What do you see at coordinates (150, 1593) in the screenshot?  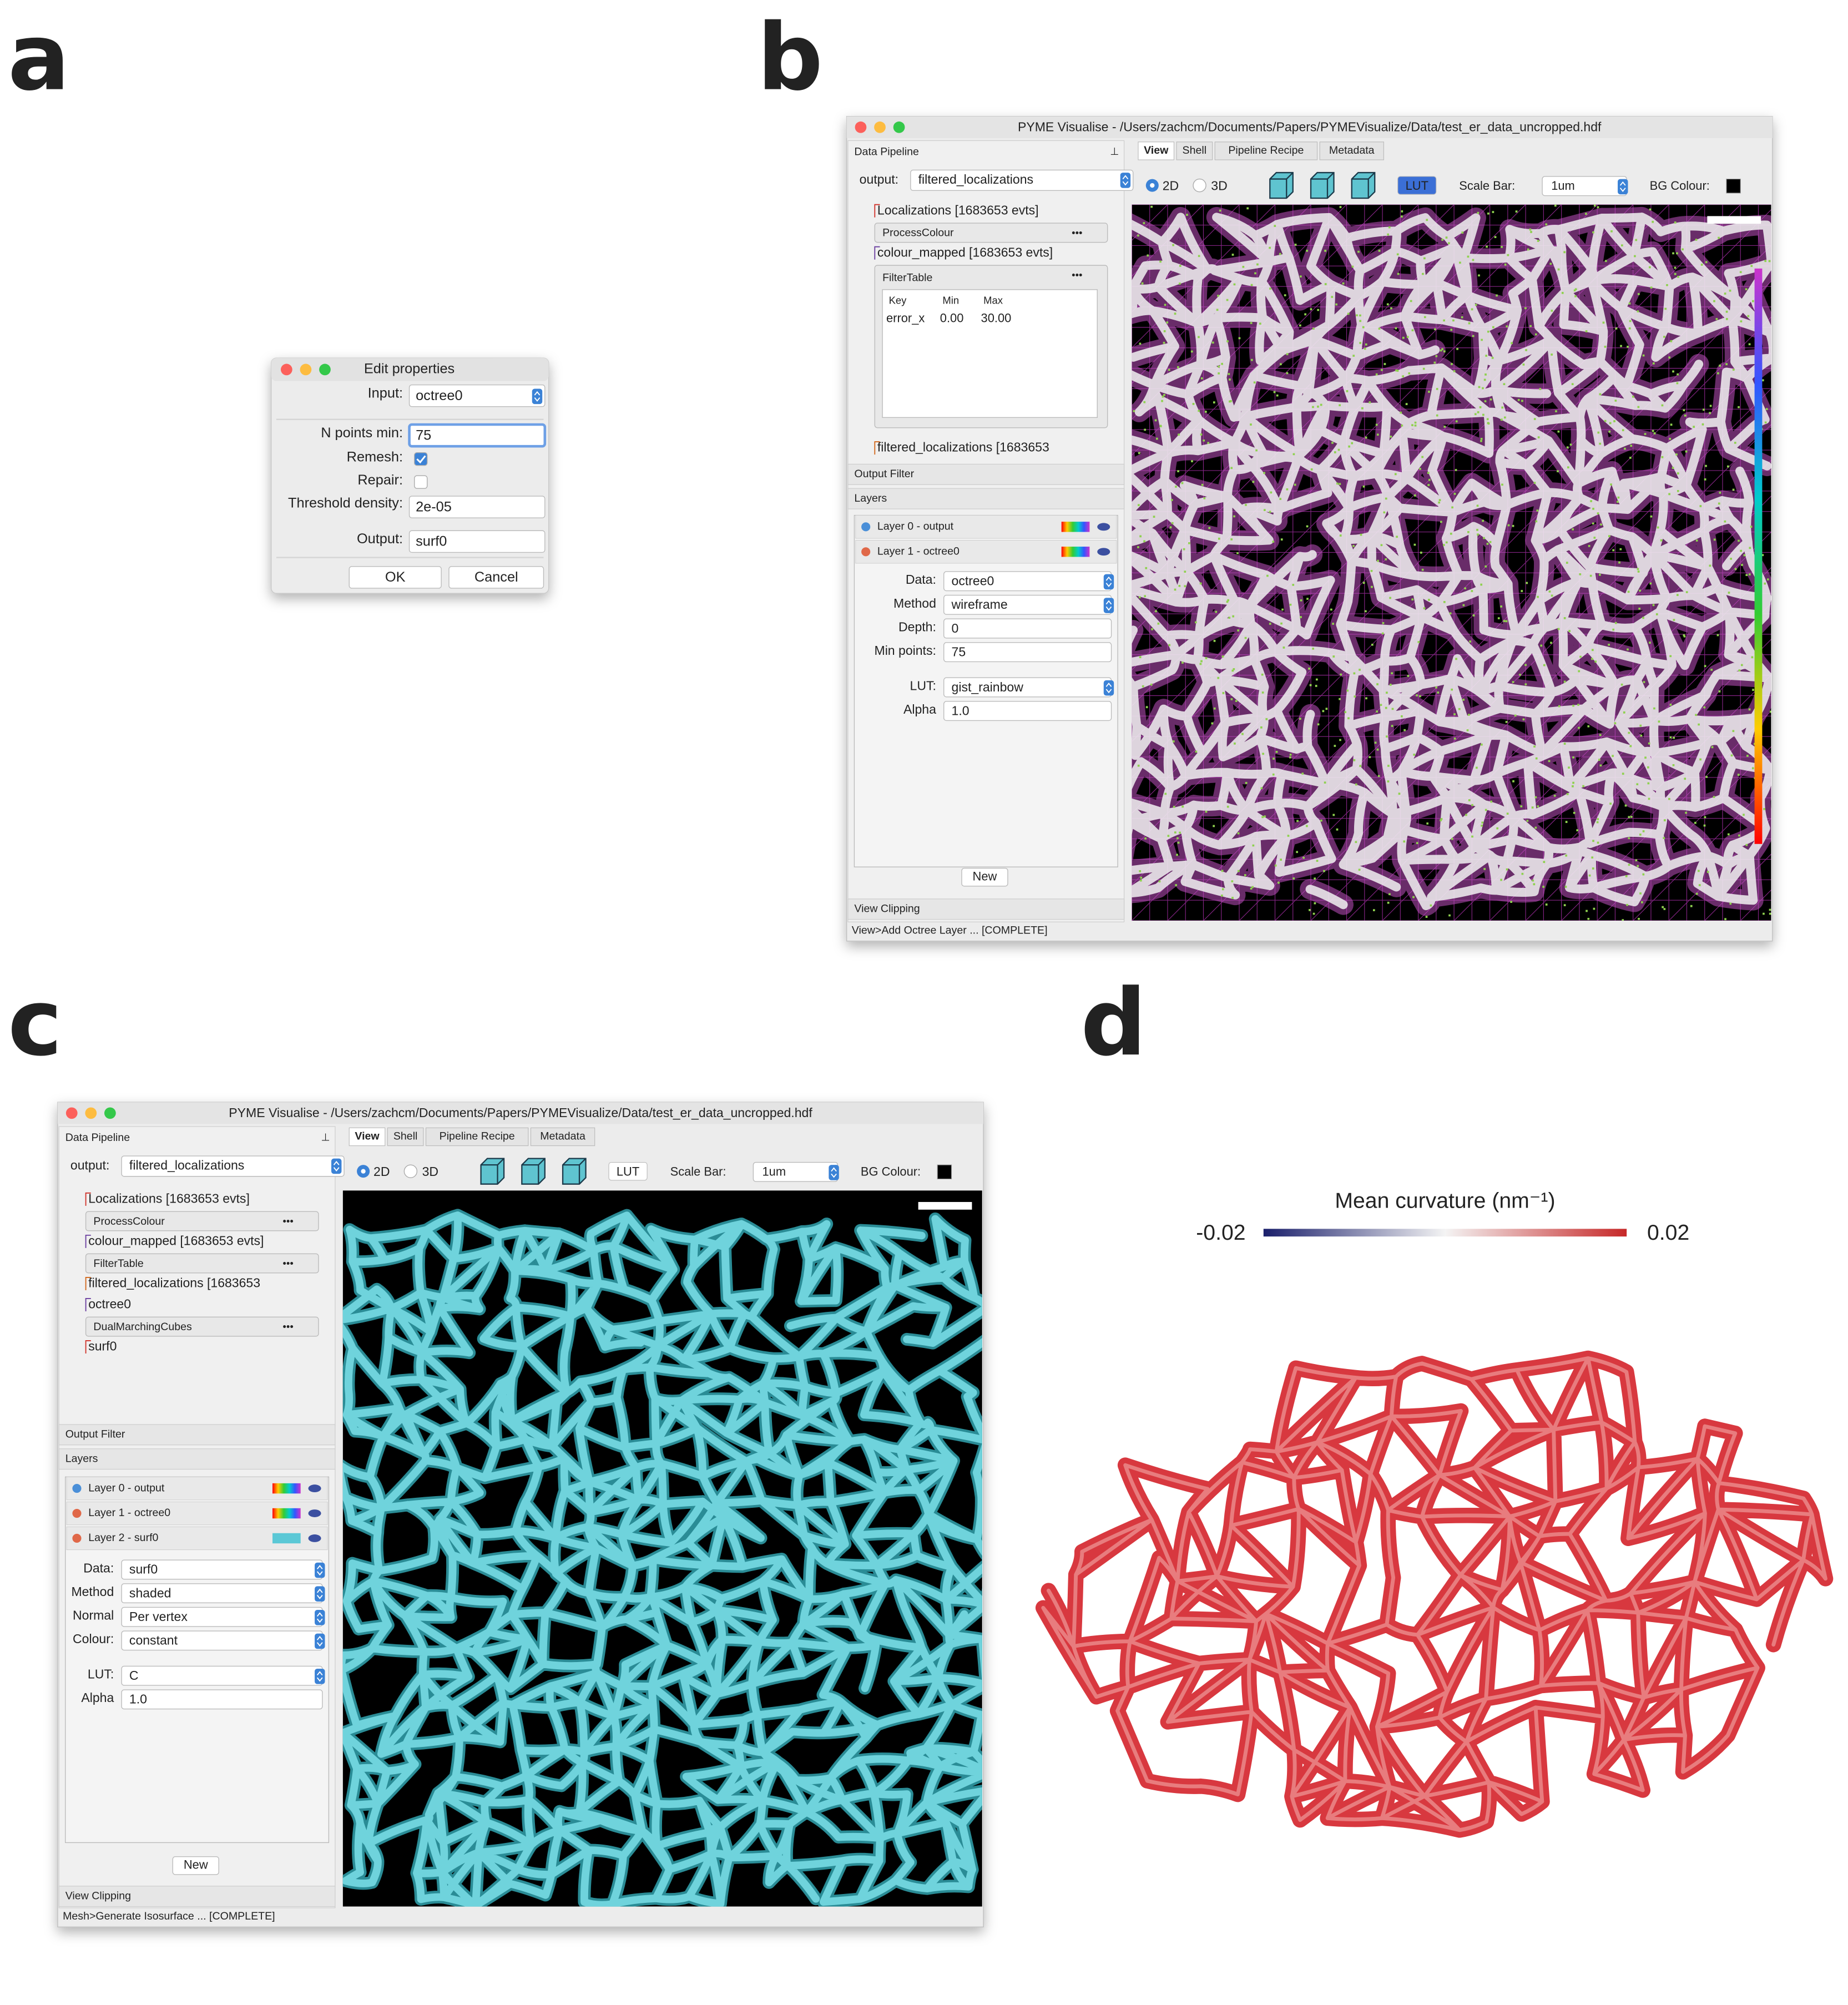 I see `property-value: shaded` at bounding box center [150, 1593].